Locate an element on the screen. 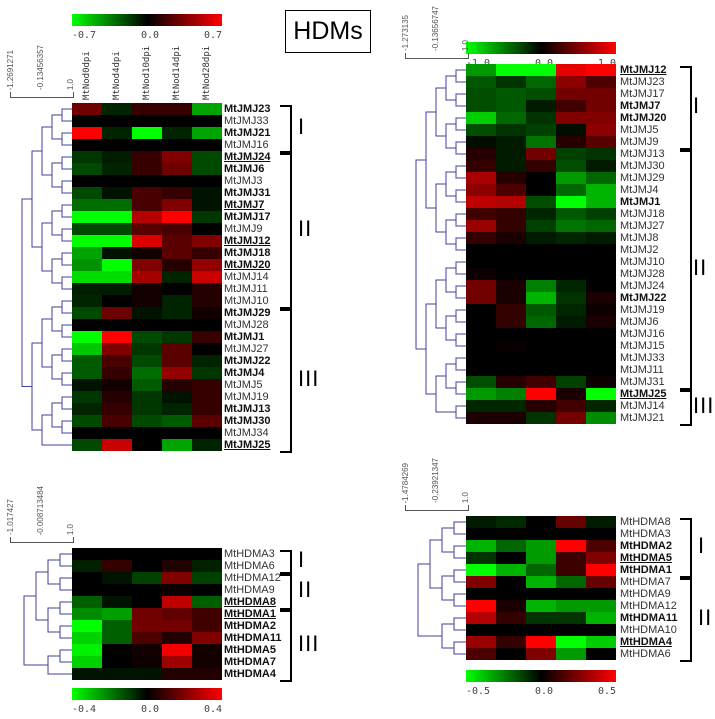  gene-label: MtHDMA7 is located at coordinates (645, 582).